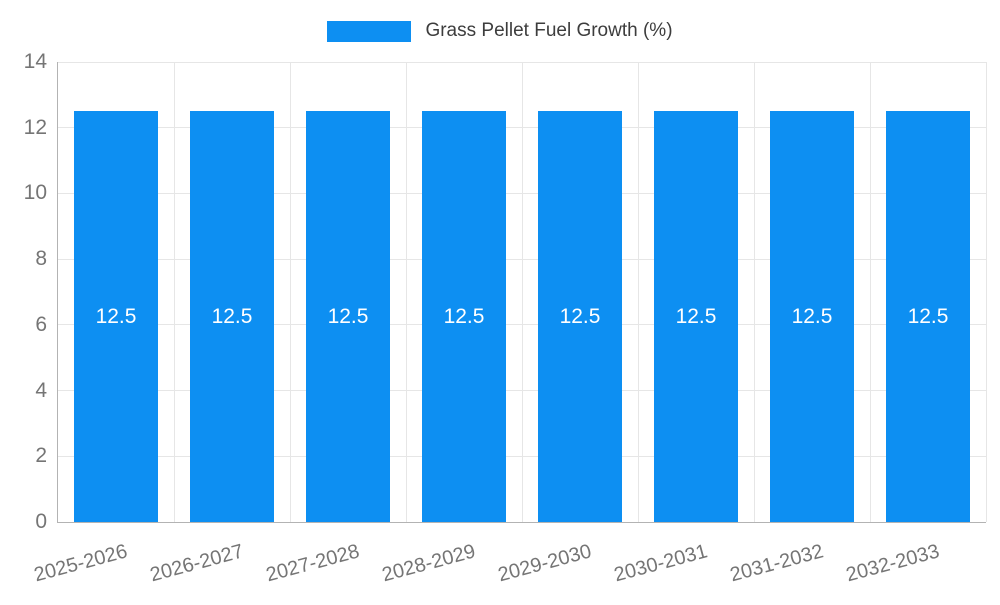  What do you see at coordinates (41, 390) in the screenshot?
I see `y-axis-tick-label: 4` at bounding box center [41, 390].